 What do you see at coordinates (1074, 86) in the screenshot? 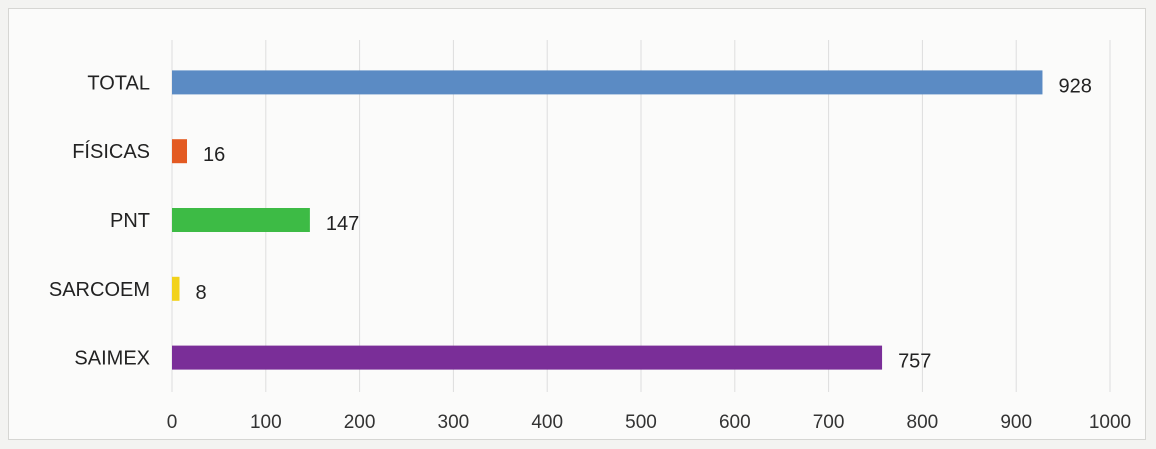
I see `data-label: 928` at bounding box center [1074, 86].